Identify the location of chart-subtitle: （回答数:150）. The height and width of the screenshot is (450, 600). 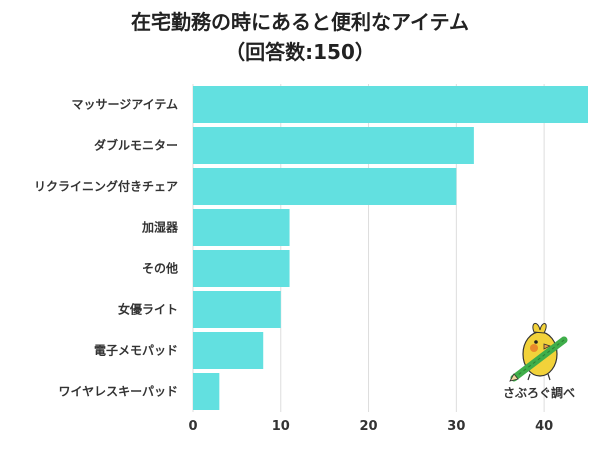
(300, 52).